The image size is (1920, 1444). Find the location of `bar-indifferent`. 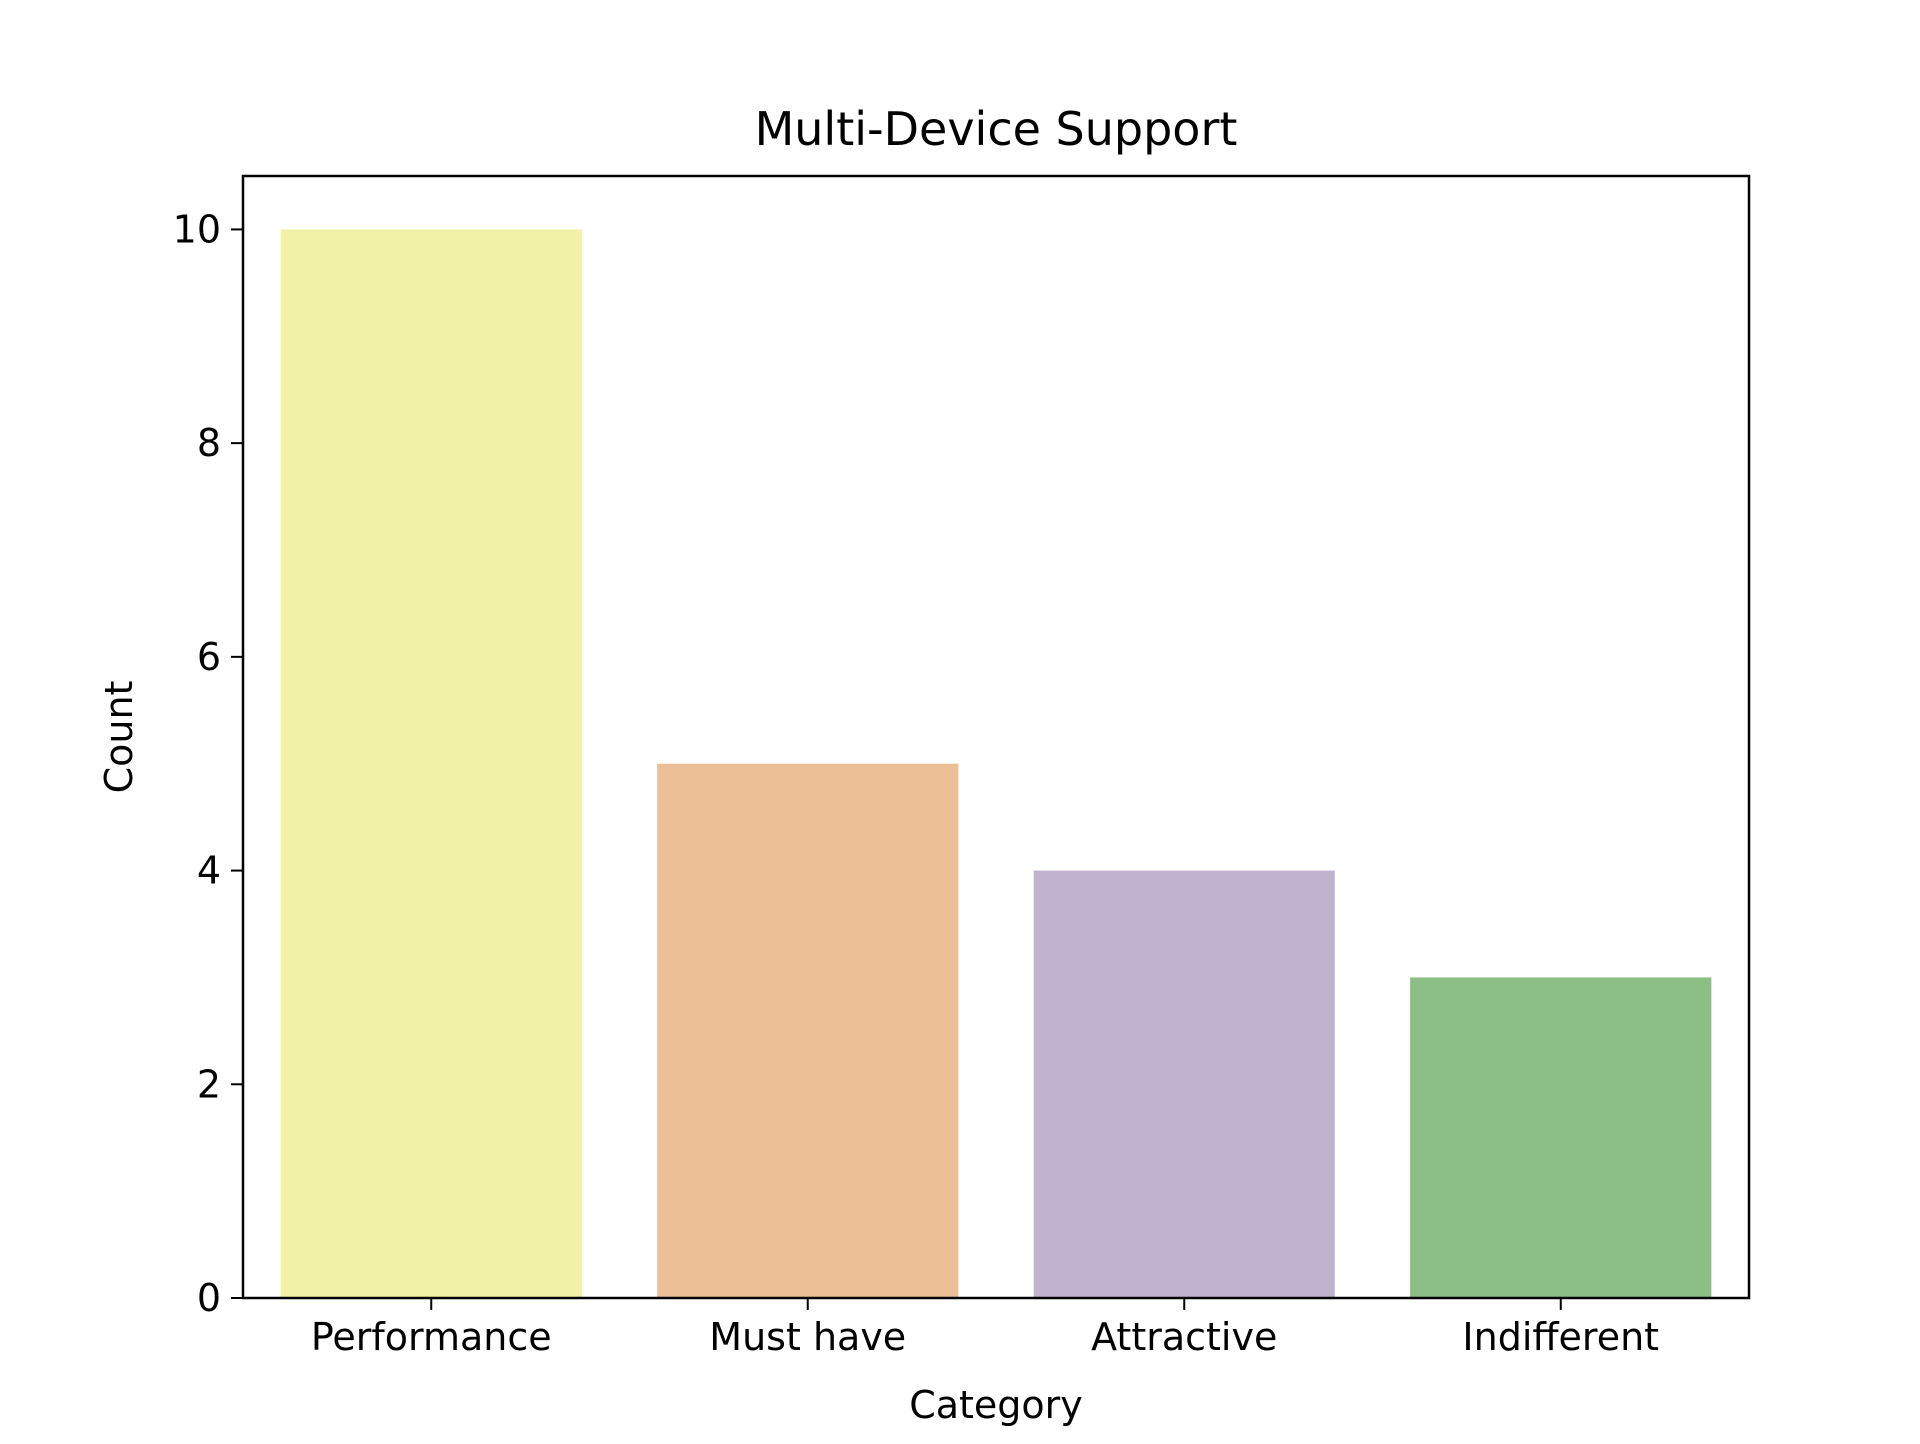

bar-indifferent is located at coordinates (1561, 1137).